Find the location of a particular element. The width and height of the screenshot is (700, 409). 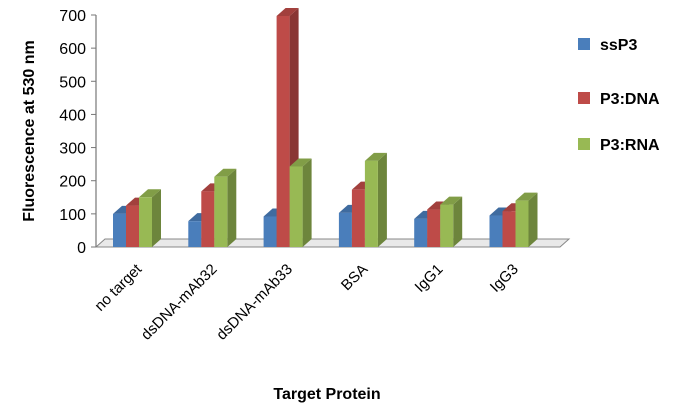

y-tick-label: 700 is located at coordinates (72, 16).